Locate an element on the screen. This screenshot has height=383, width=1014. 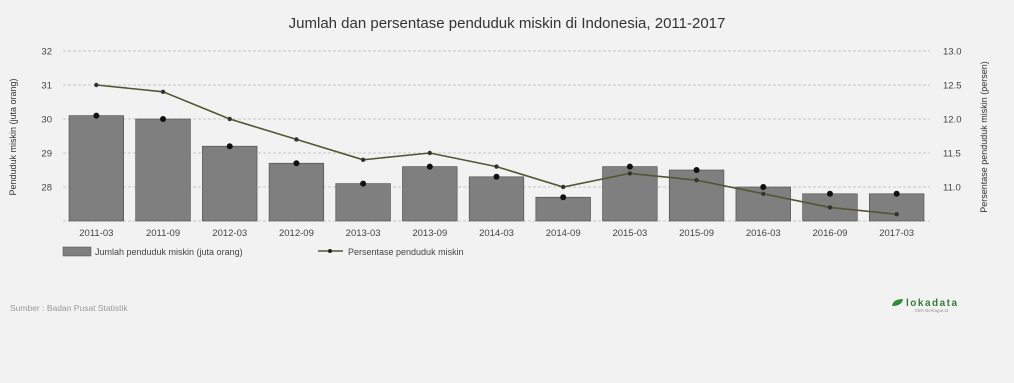
x-tick-label: 2013-03 is located at coordinates (363, 233).